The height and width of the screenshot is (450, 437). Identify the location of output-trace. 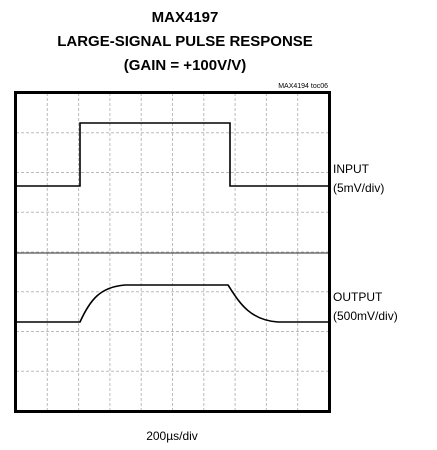
(172, 303).